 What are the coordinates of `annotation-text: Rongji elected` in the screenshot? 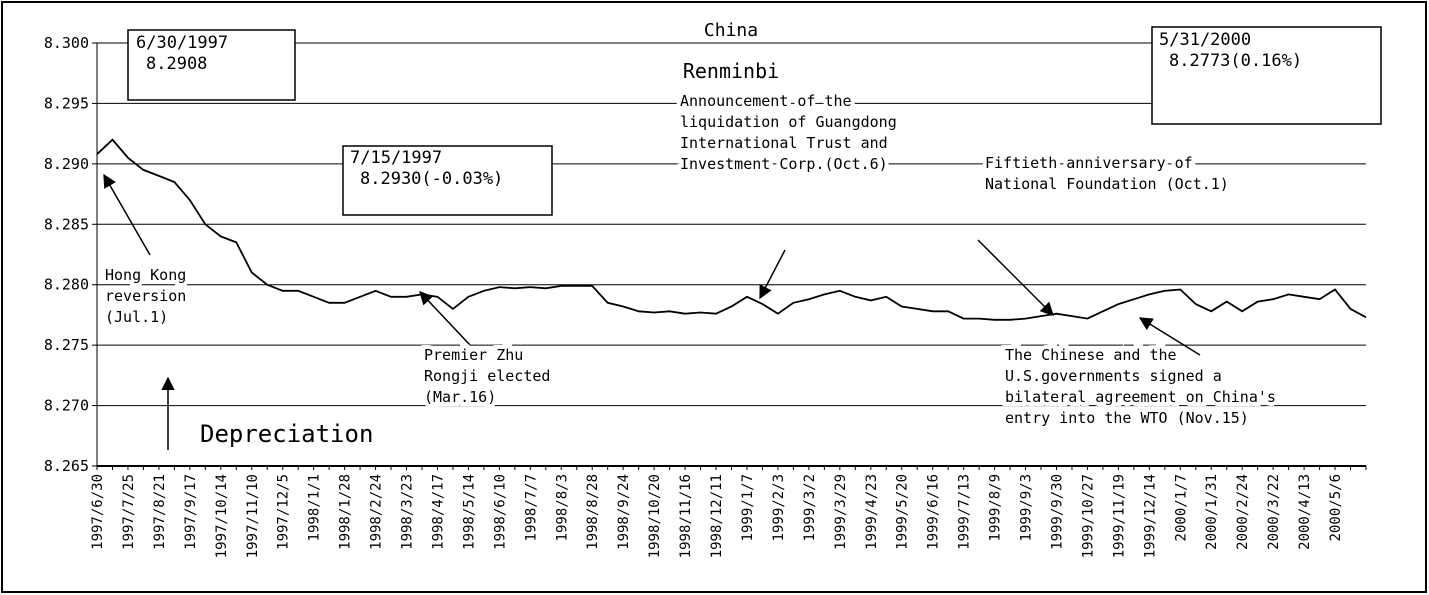 It's located at (487, 376).